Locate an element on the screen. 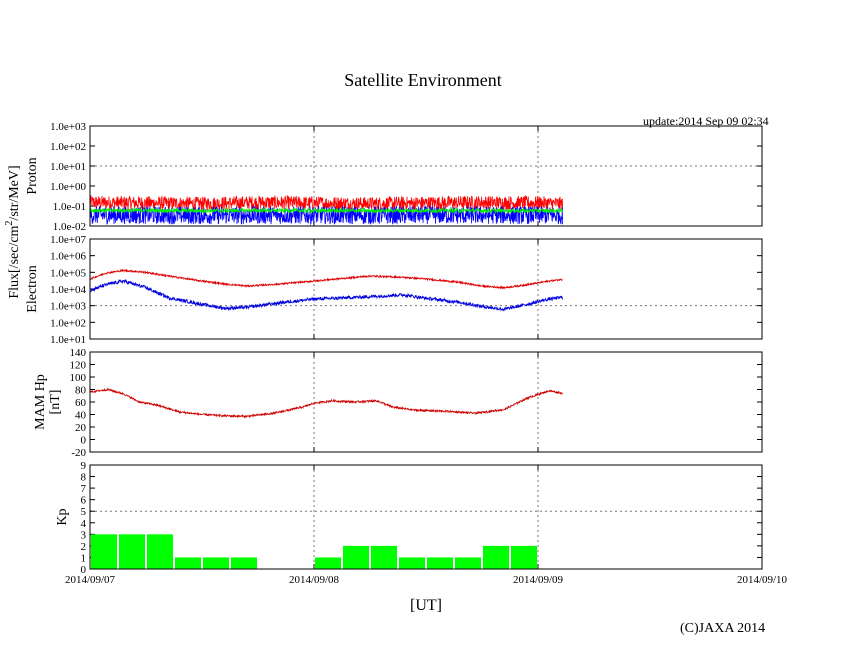 The height and width of the screenshot is (655, 846). series-electron-red is located at coordinates (326, 279).